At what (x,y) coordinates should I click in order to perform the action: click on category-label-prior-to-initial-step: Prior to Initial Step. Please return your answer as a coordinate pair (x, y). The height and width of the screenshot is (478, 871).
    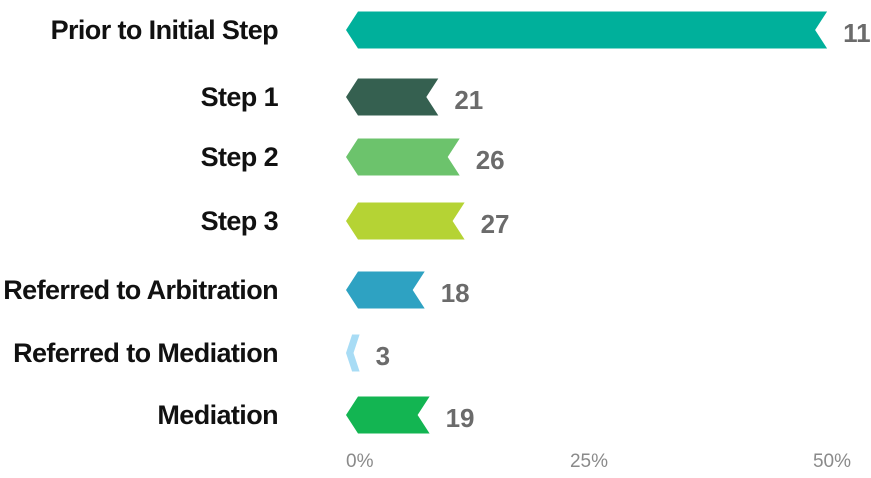
    Looking at the image, I should click on (165, 30).